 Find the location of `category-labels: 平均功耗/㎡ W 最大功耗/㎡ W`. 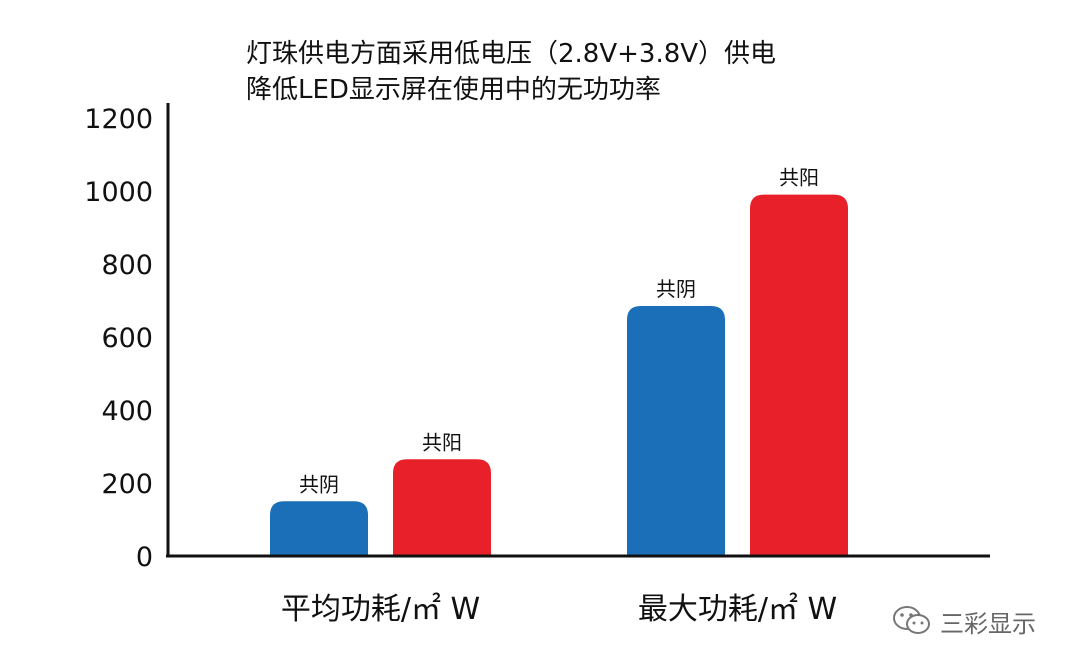

category-labels: 平均功耗/㎡ W 最大功耗/㎡ W is located at coordinates (559, 609).